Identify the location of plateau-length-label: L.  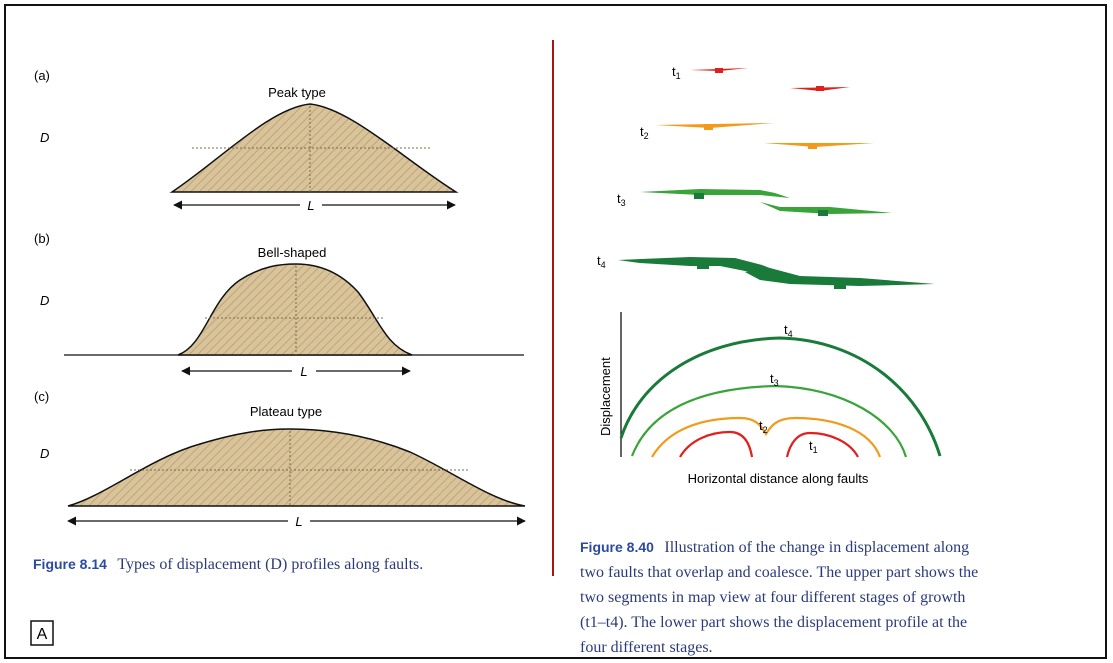
(298, 521).